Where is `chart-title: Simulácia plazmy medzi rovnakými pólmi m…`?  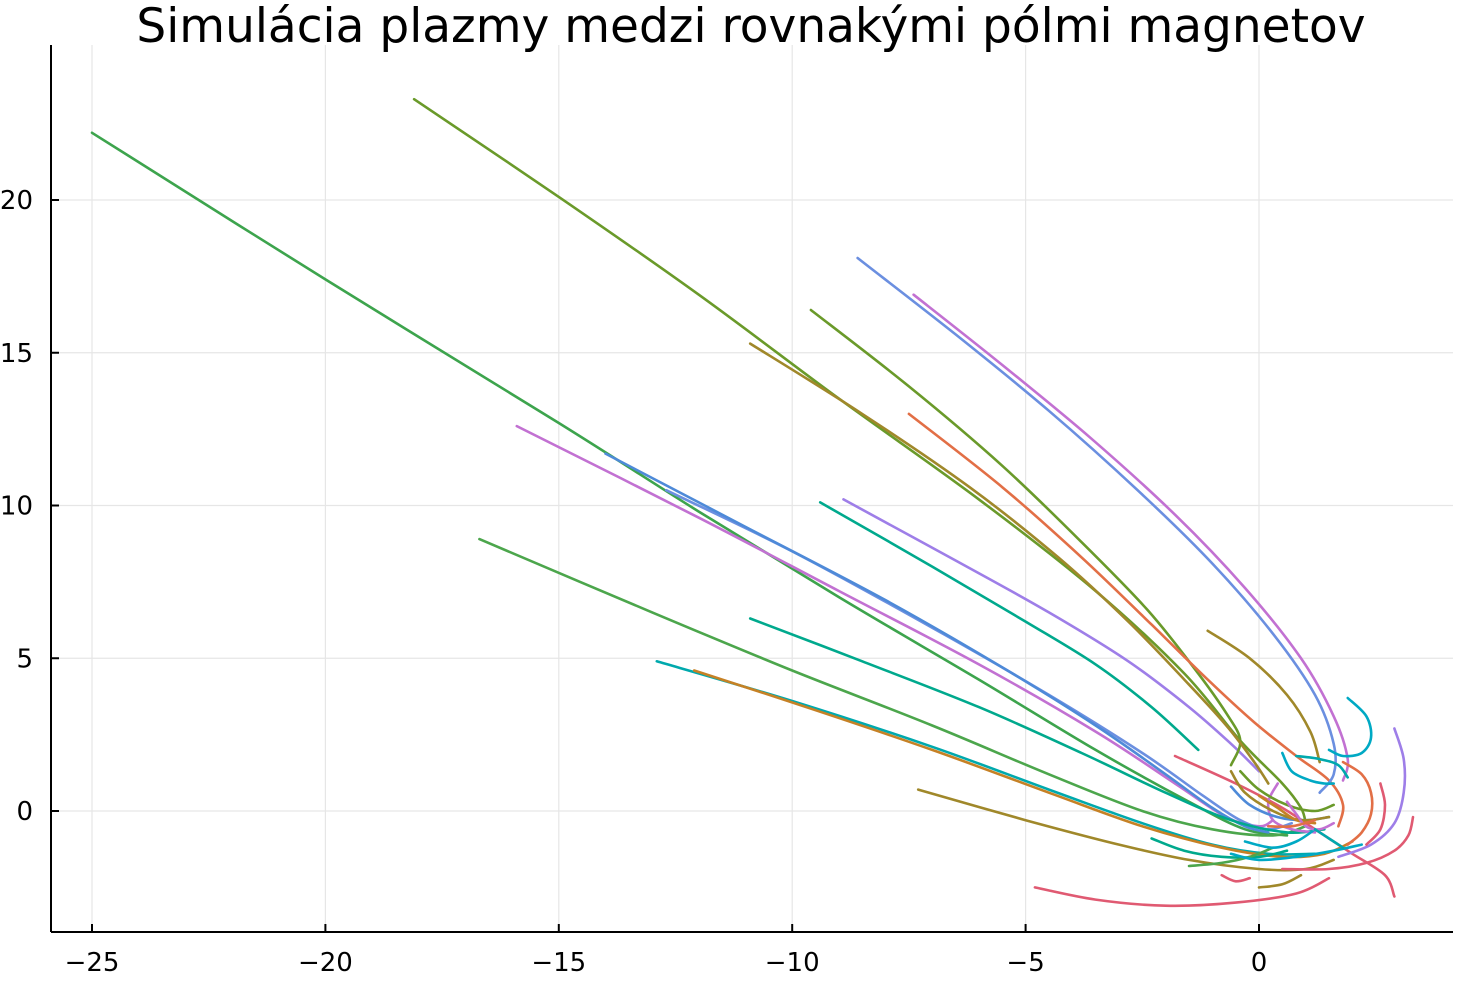
chart-title: Simulácia plazmy medzi rovnakými pólmi m… is located at coordinates (750, 27).